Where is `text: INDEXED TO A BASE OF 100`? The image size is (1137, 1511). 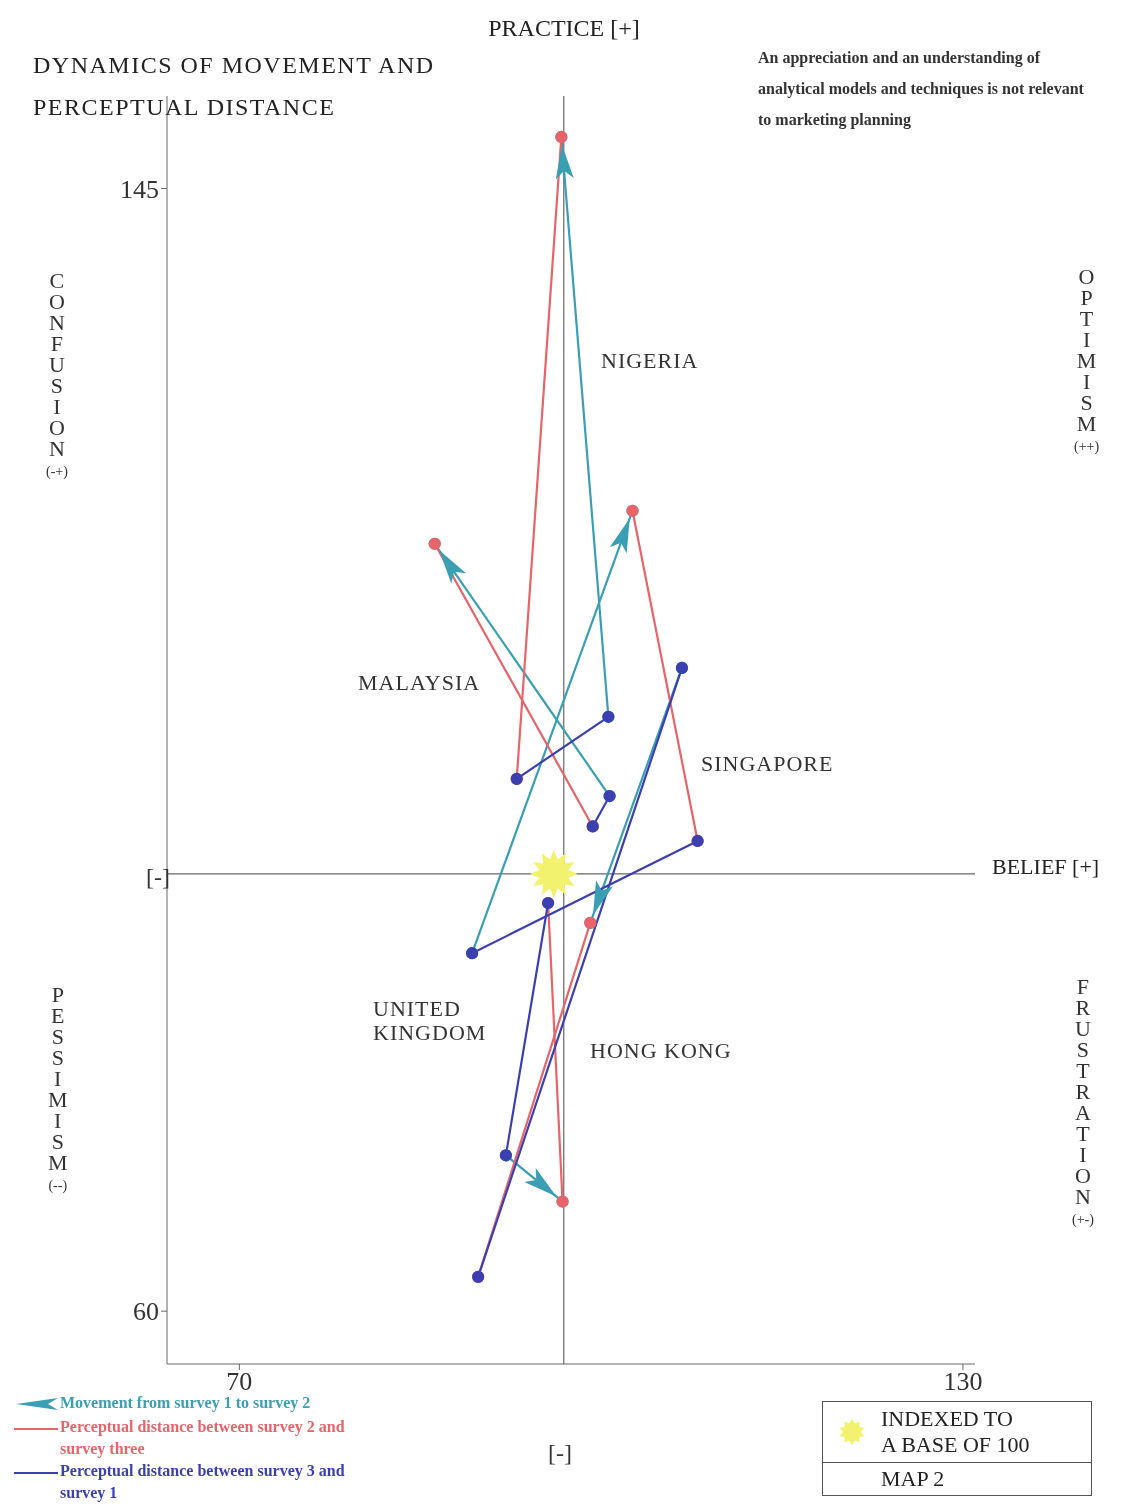
text: INDEXED TO A BASE OF 100 is located at coordinates (955, 1431).